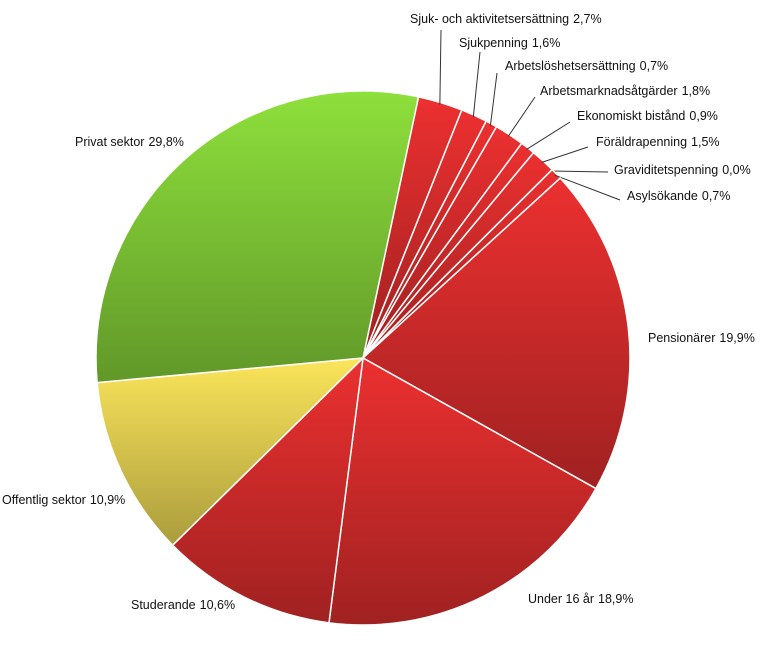 This screenshot has height=670, width=768. I want to click on slice-value: 18,9%, so click(615, 599).